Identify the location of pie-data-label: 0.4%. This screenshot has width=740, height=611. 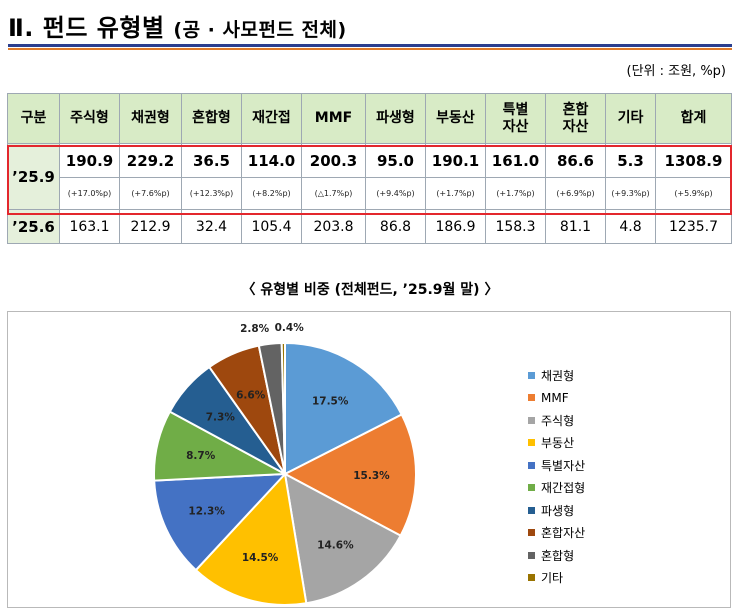
(290, 328).